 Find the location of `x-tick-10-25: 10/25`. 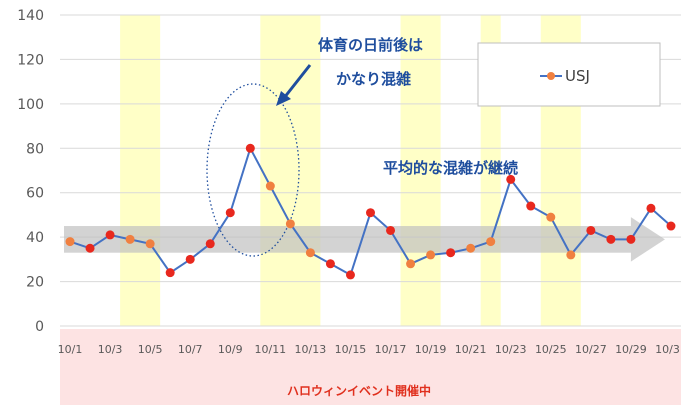

x-tick-10-25: 10/25 is located at coordinates (551, 349).